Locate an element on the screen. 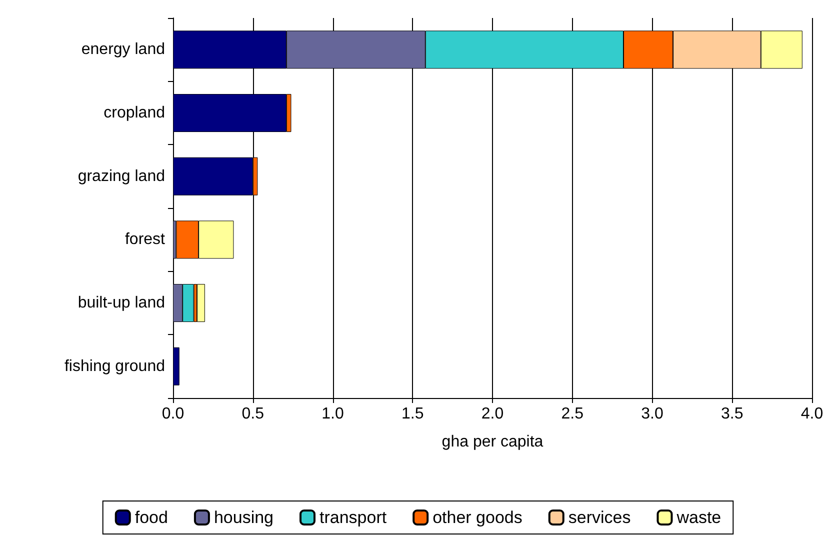  y-tick-label: forest is located at coordinates (145, 239).